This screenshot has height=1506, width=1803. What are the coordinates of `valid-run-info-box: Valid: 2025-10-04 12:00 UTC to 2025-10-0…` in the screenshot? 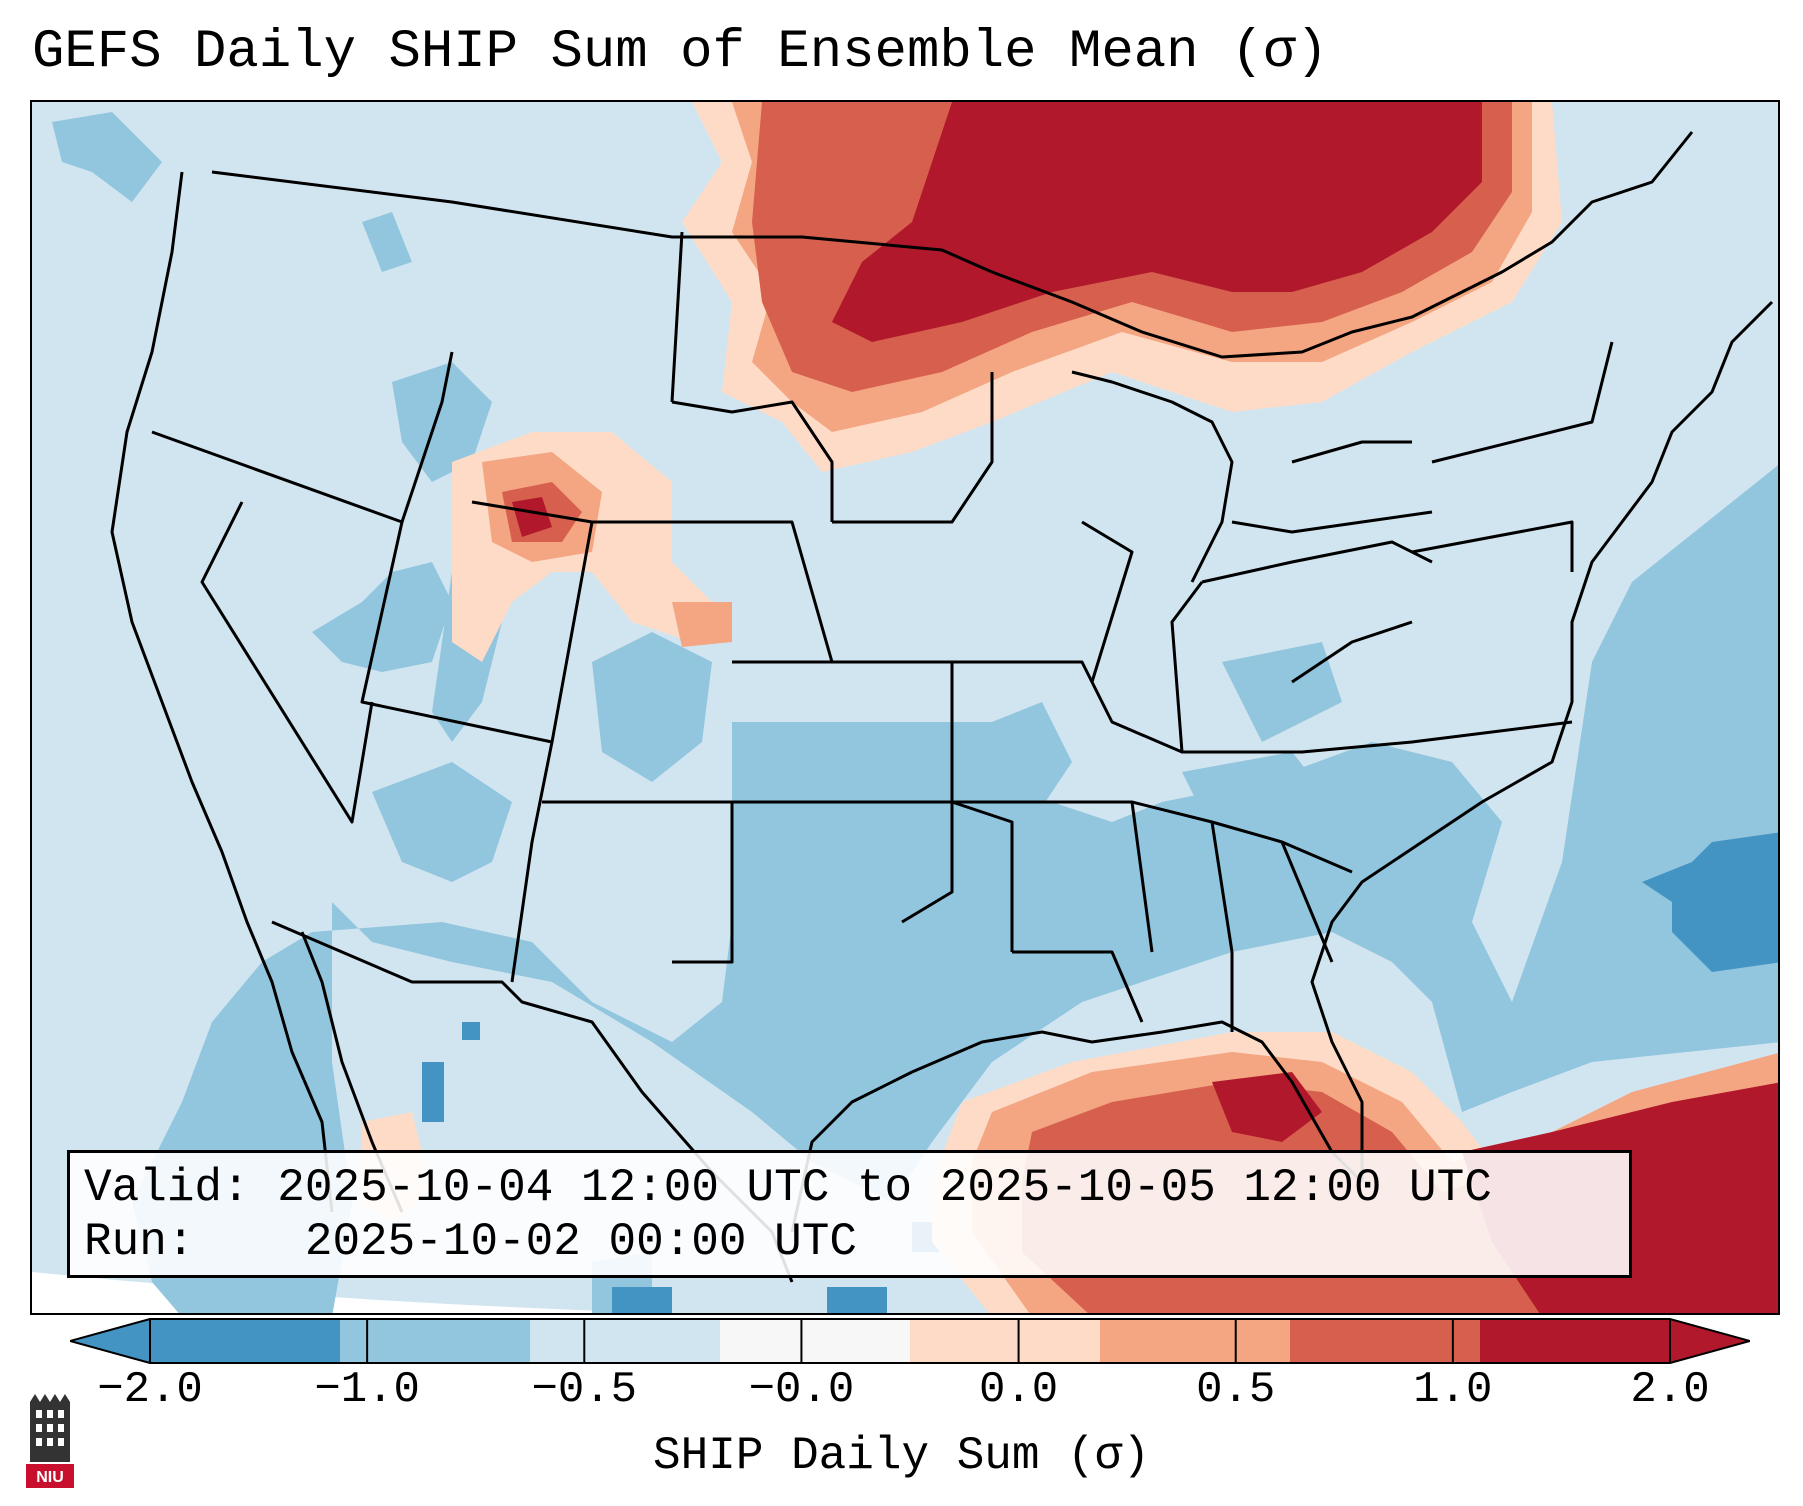 It's located at (849, 1214).